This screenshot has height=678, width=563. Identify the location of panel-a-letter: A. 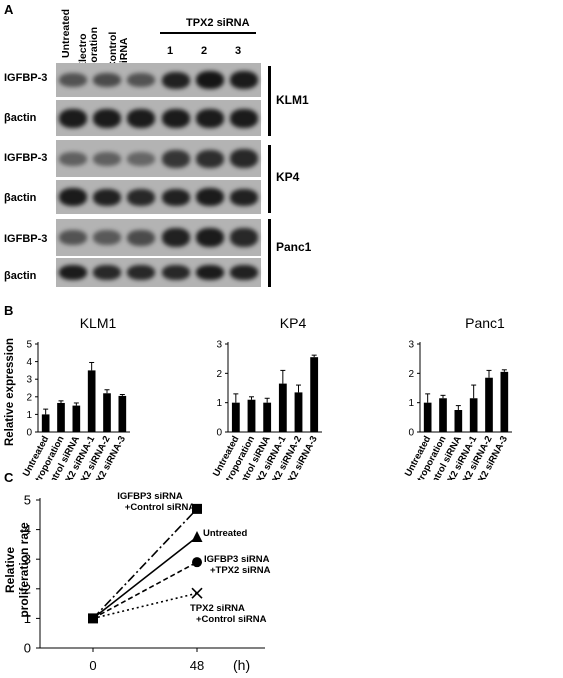
(9, 9).